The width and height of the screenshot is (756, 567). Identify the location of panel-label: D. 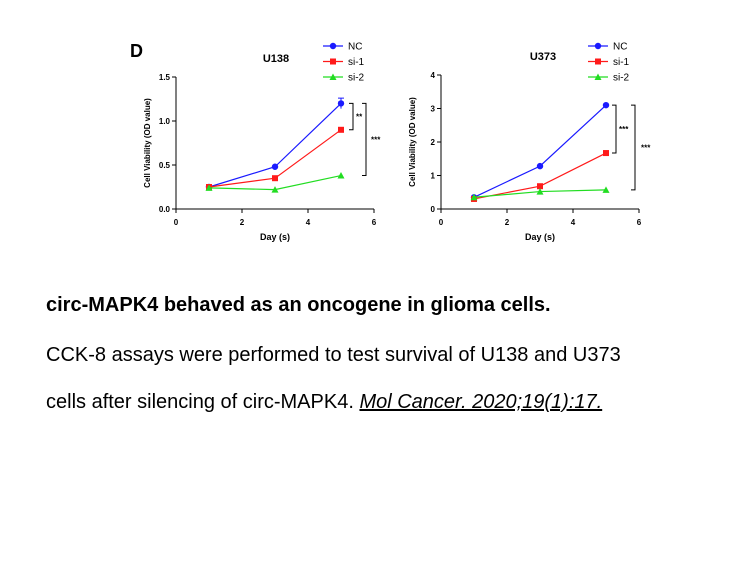
(136, 51).